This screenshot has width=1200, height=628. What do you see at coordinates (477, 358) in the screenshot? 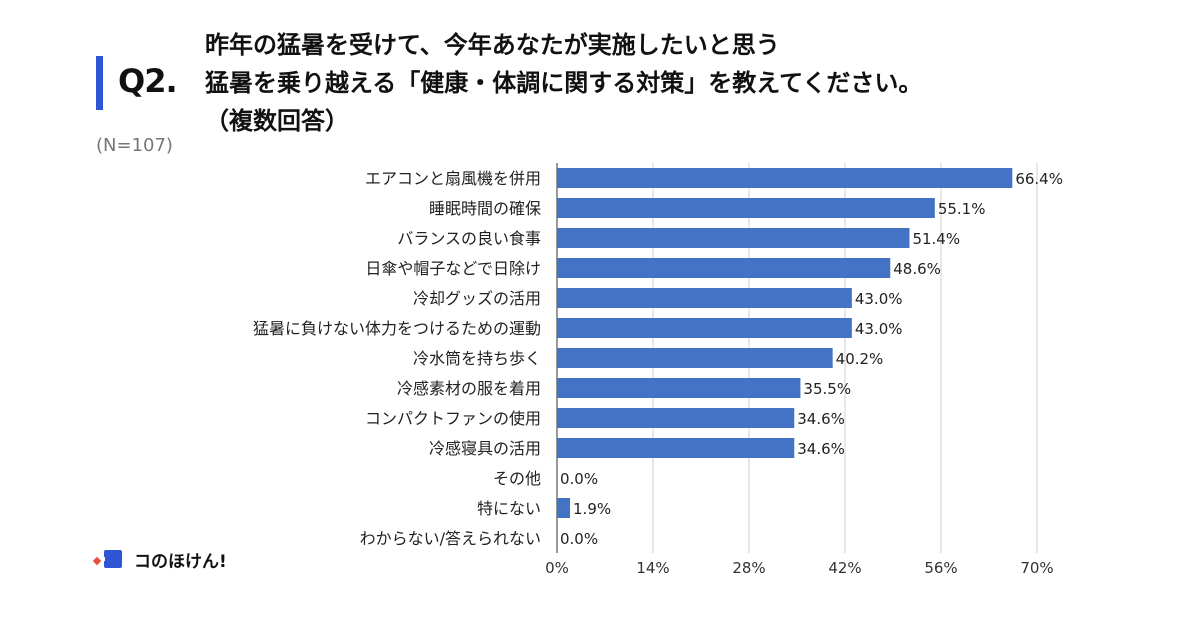
I see `category-label: 冷水筒を持ち歩く` at bounding box center [477, 358].